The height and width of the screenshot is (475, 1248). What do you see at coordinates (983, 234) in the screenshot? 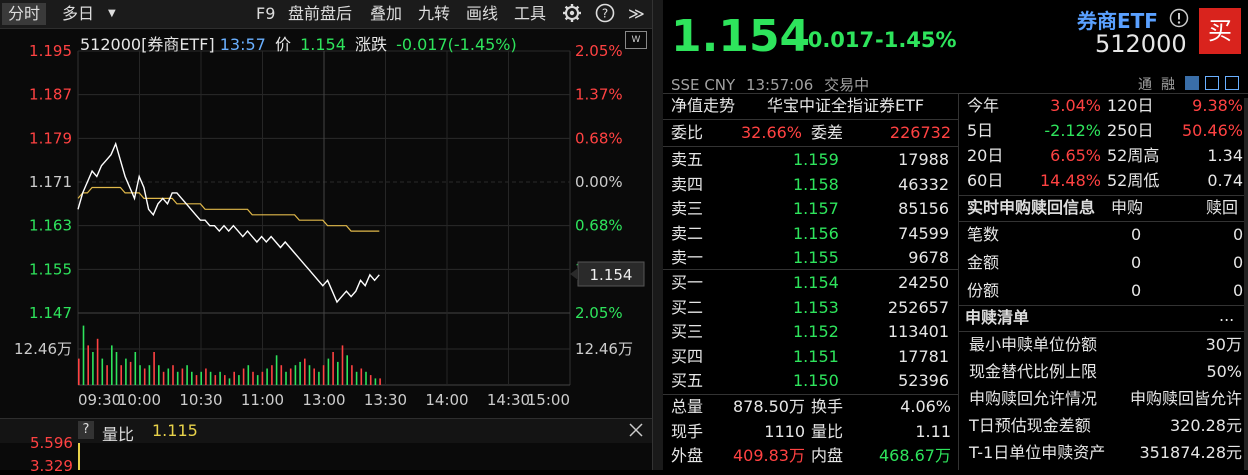
I see `creation-row-label: 笔数` at bounding box center [983, 234].